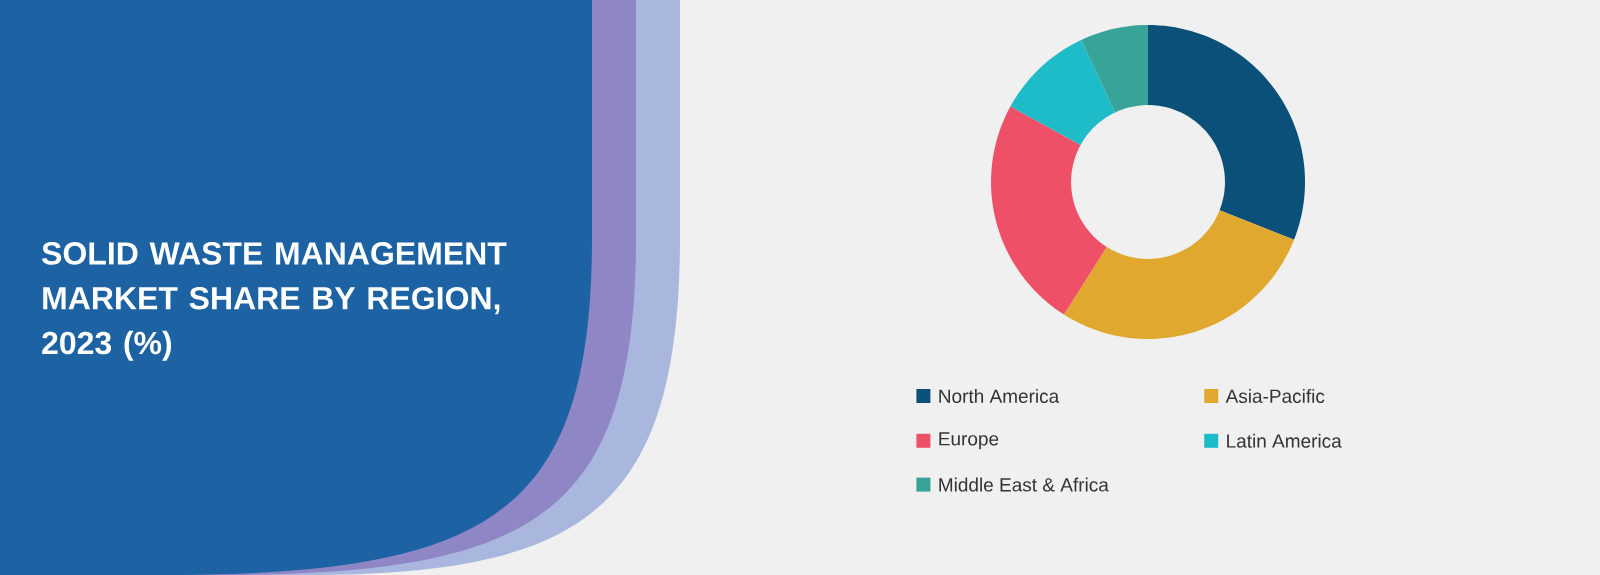 Image resolution: width=1600 pixels, height=575 pixels. Describe the element at coordinates (1284, 440) in the screenshot. I see `legend-label: Latin America` at that location.